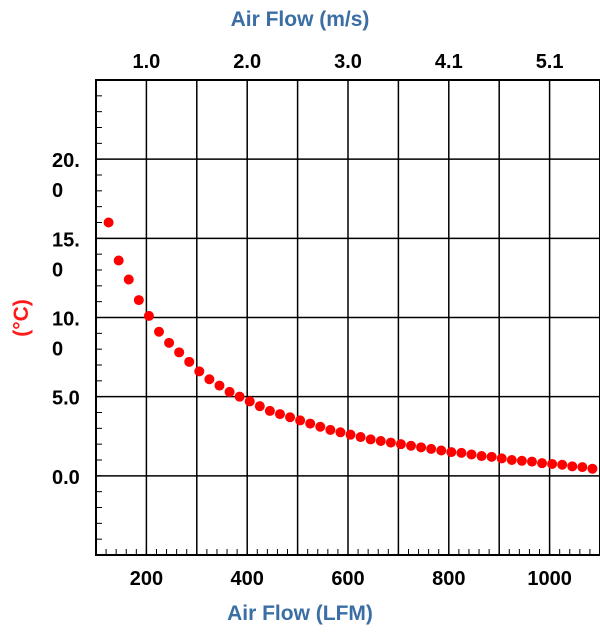 This screenshot has height=633, width=600. What do you see at coordinates (66, 320) in the screenshot?
I see `y-tick-label: 10.` at bounding box center [66, 320].